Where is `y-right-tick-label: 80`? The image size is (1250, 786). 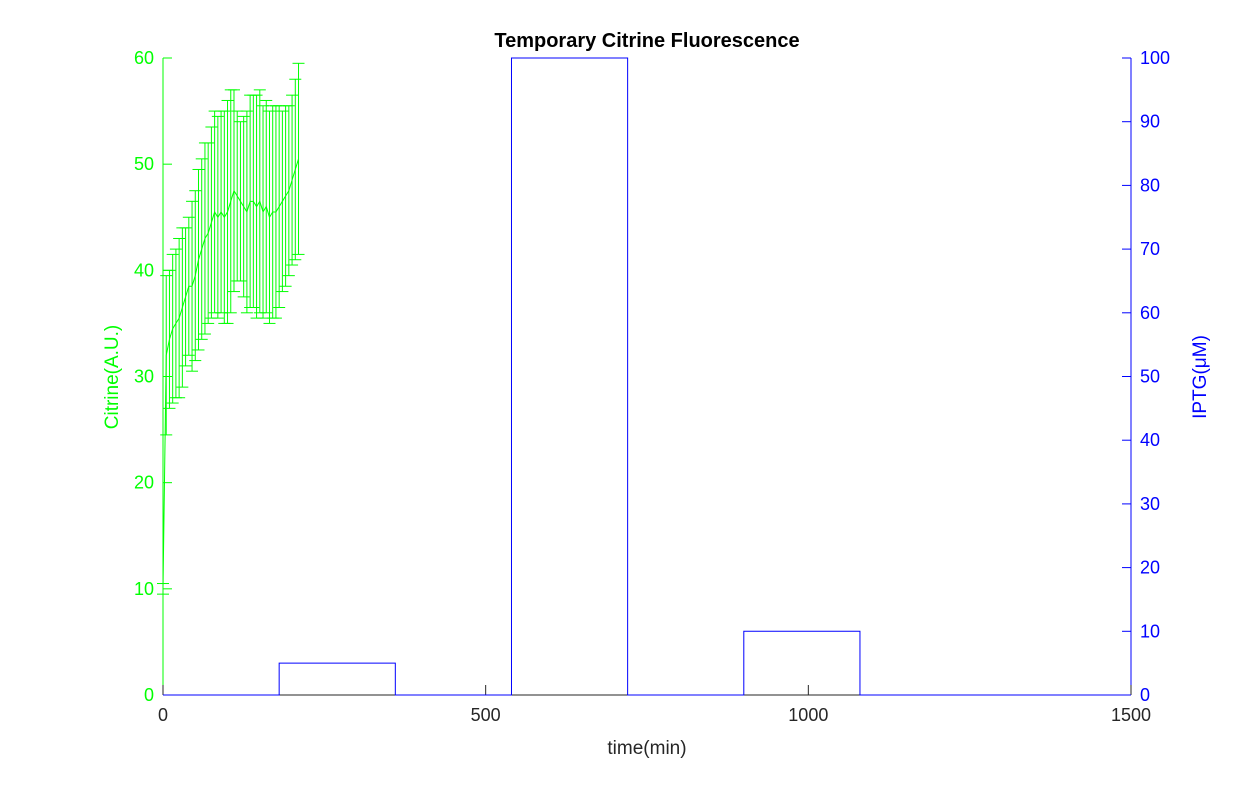 y-right-tick-label: 80 is located at coordinates (1150, 185).